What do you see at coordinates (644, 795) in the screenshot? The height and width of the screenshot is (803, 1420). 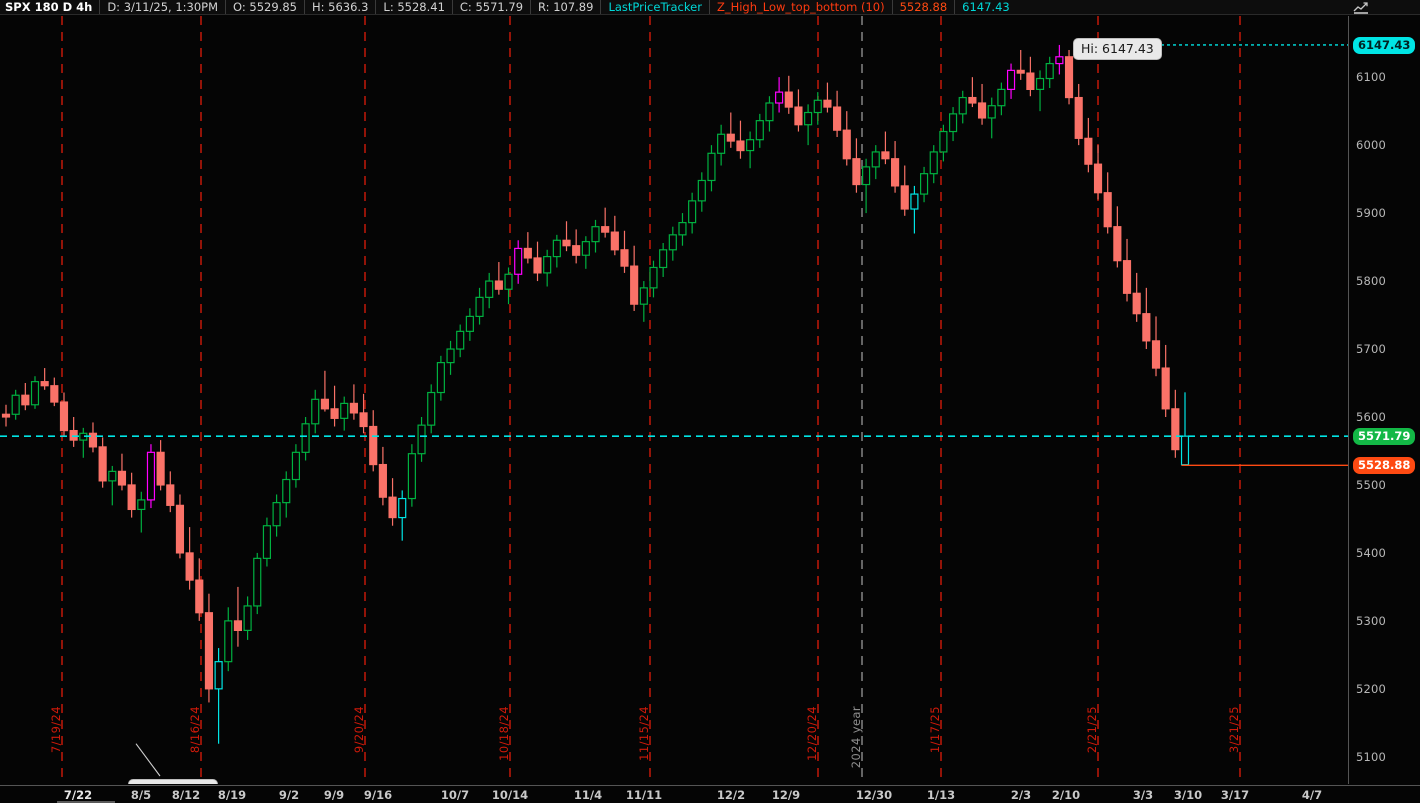 I see `time-tick-label: 11/11` at bounding box center [644, 795].